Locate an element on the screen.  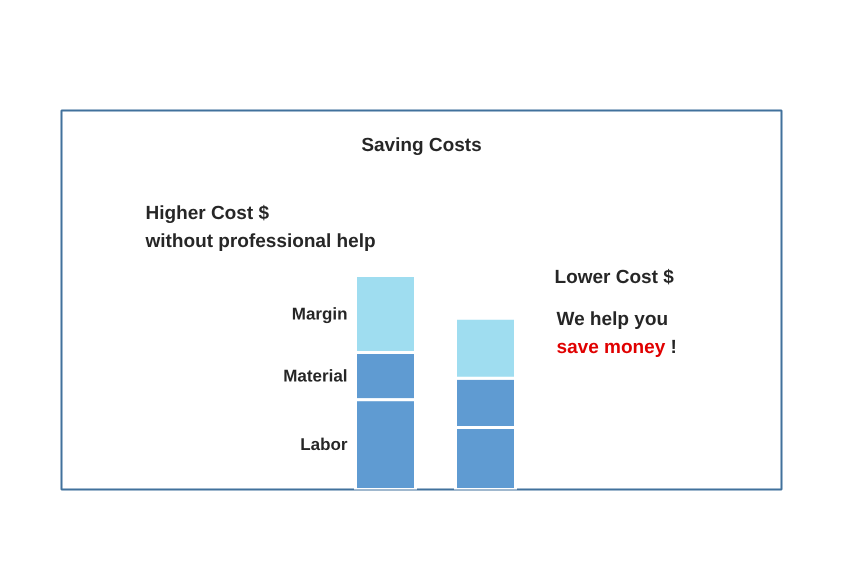
text: We help you is located at coordinates (612, 319).